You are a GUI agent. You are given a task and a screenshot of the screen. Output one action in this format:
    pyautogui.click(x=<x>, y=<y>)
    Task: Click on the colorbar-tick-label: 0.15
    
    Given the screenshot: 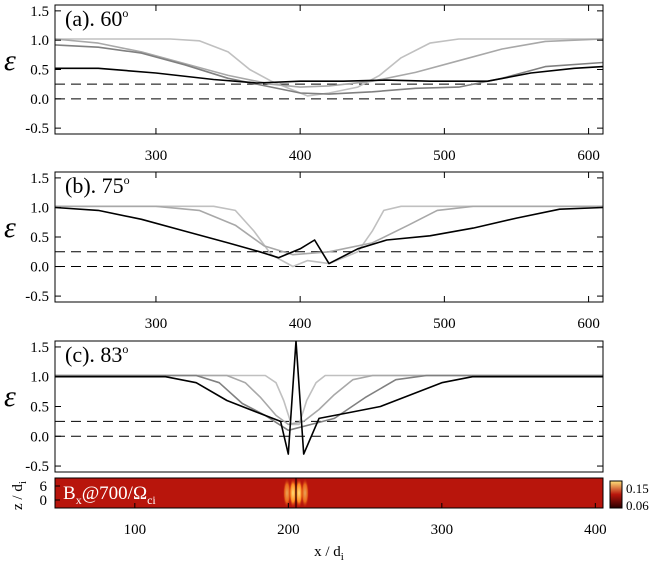 What is the action you would take?
    pyautogui.click(x=637, y=488)
    